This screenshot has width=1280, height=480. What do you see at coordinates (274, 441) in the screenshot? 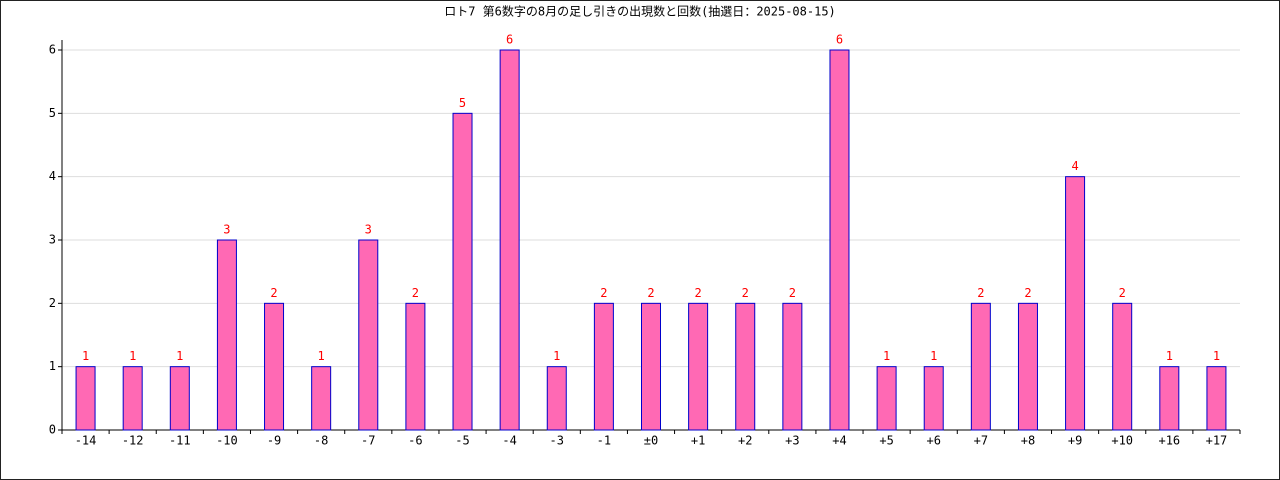
I see `x-tick-label: -9` at bounding box center [274, 441].